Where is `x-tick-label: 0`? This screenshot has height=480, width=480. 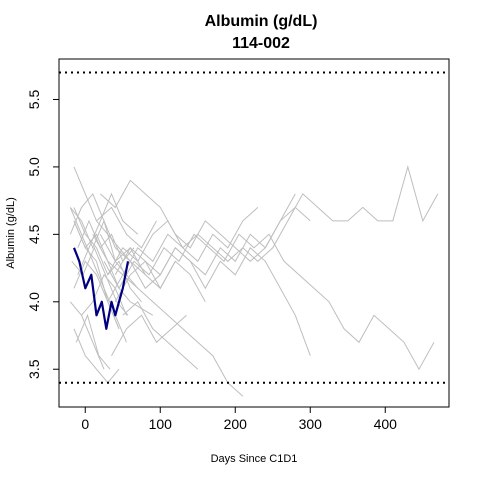 x-tick-label: 0 is located at coordinates (85, 424).